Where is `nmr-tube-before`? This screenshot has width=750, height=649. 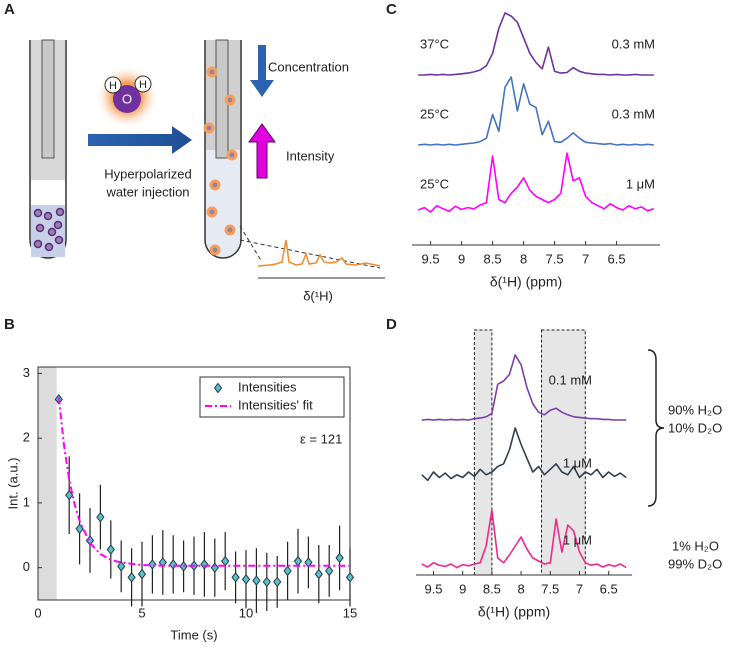 nmr-tube-before is located at coordinates (48, 149).